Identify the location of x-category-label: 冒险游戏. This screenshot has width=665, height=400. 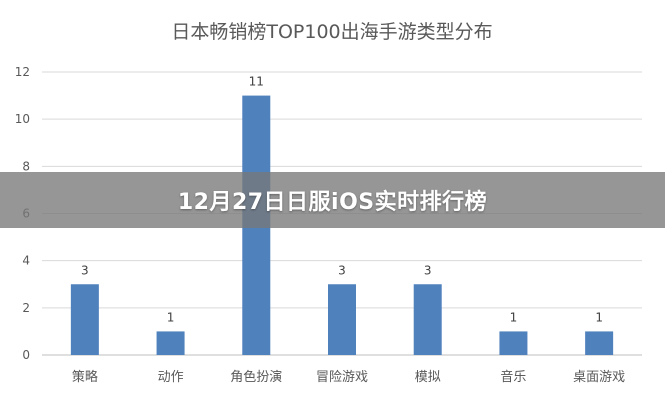
(342, 377).